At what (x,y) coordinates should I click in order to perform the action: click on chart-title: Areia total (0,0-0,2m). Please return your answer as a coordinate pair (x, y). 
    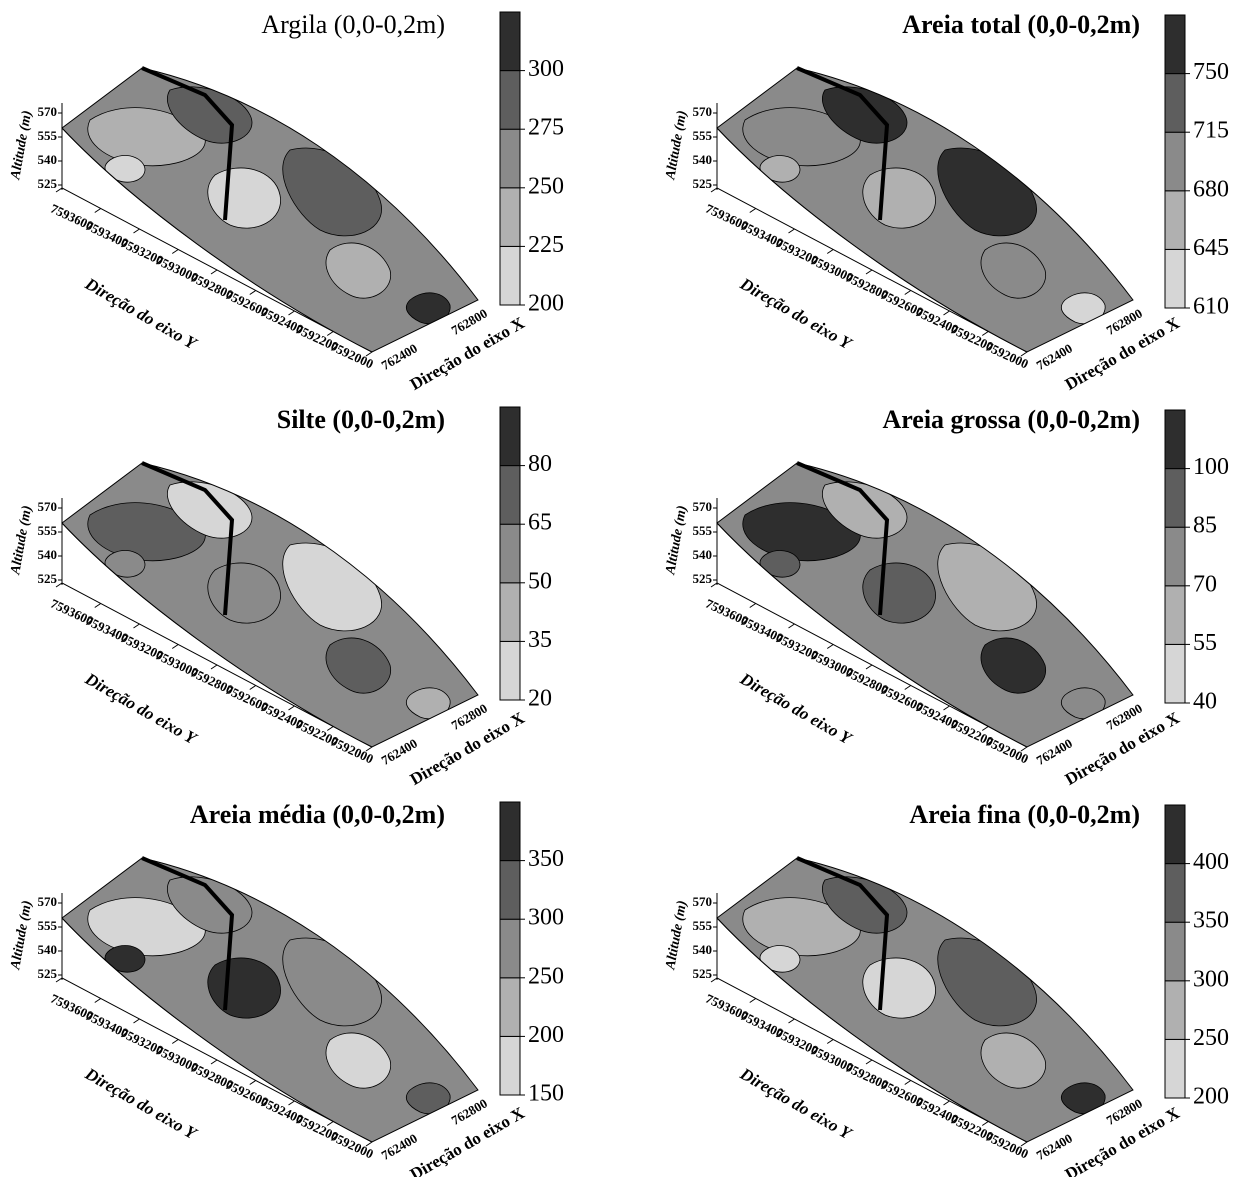
    Looking at the image, I should click on (1021, 24).